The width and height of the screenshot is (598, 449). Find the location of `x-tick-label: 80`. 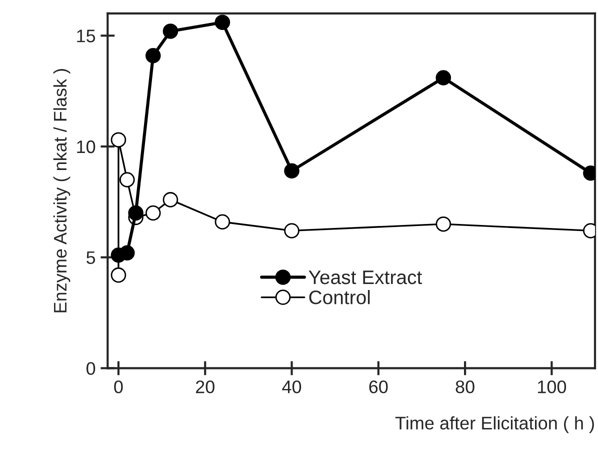

x-tick-label: 80 is located at coordinates (465, 387).